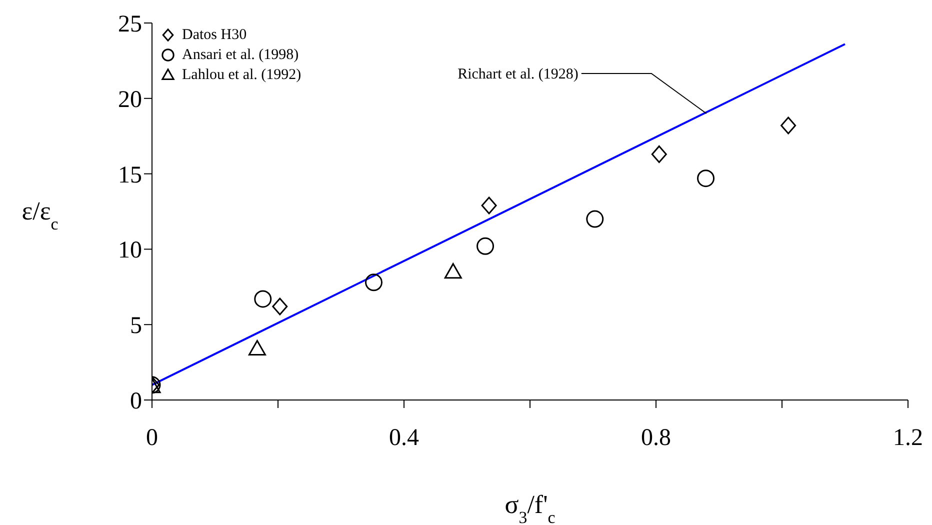 This screenshot has height=525, width=932. What do you see at coordinates (908, 438) in the screenshot?
I see `x-tick-label: 1.2` at bounding box center [908, 438].